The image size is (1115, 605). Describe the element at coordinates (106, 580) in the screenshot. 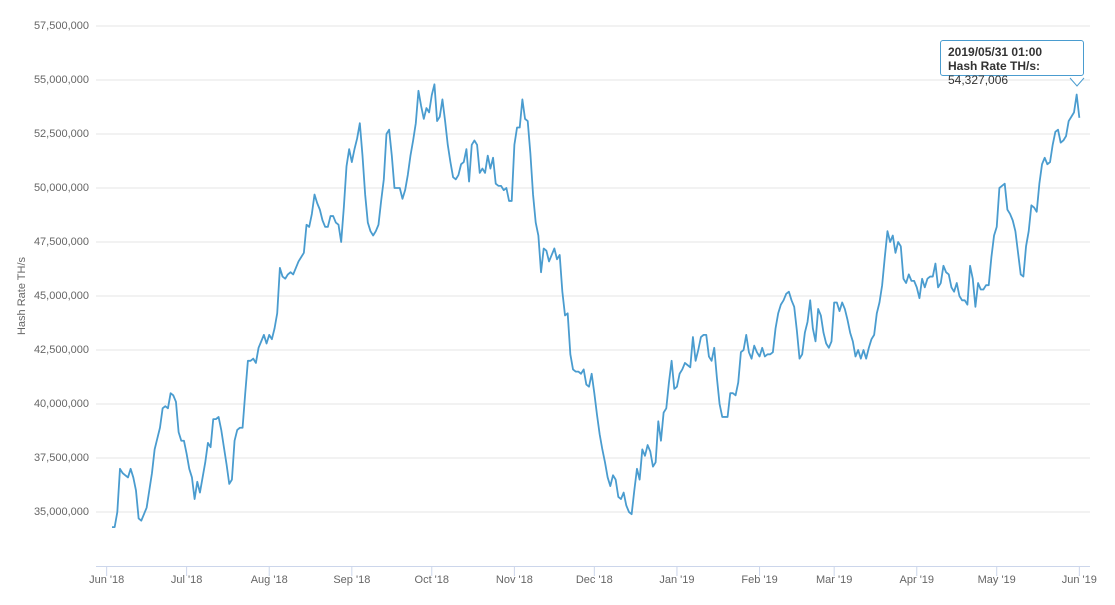

I see `x-tick-label: Jun '18` at that location.